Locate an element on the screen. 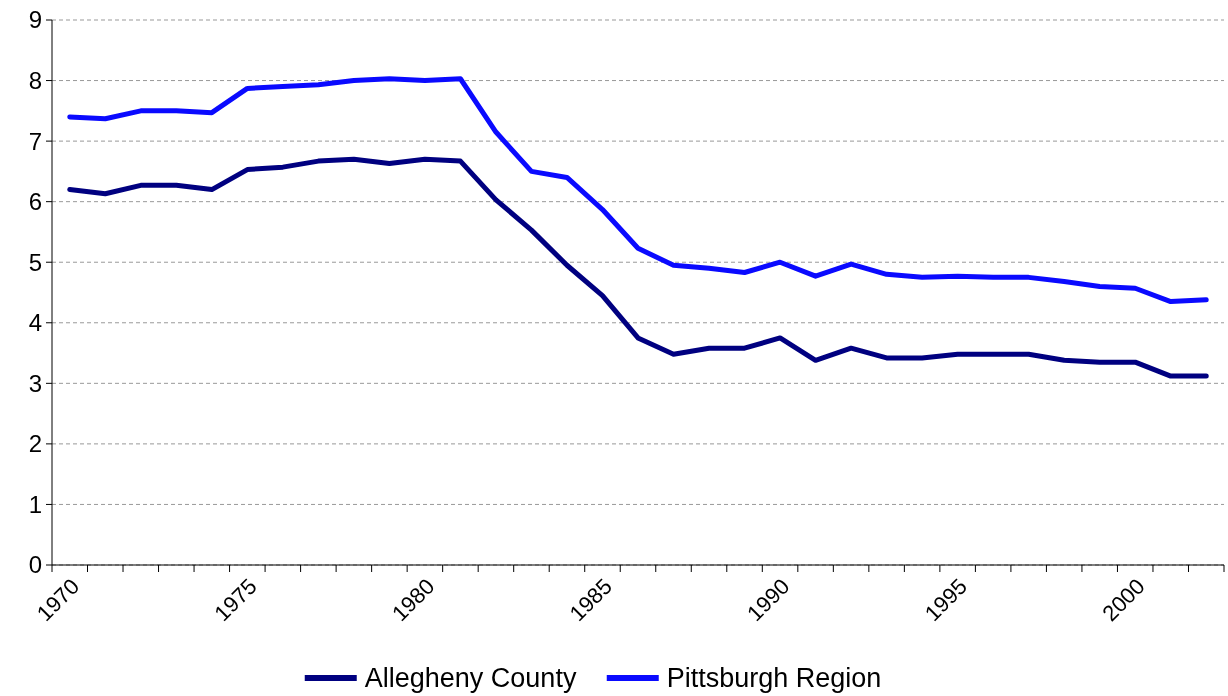 Image resolution: width=1228 pixels, height=696 pixels. y-tick-label: 7 is located at coordinates (35, 141).